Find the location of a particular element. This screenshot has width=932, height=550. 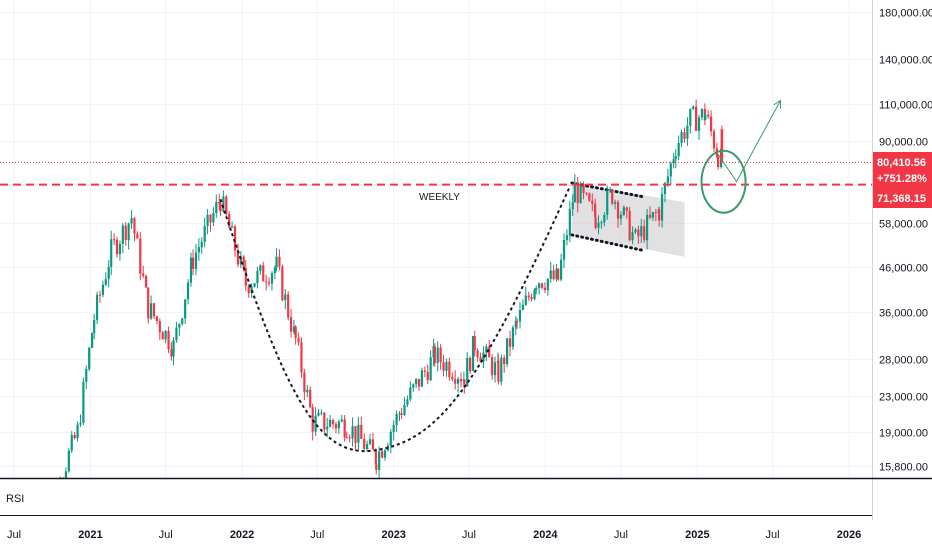

projection-arrow is located at coordinates (749, 141).